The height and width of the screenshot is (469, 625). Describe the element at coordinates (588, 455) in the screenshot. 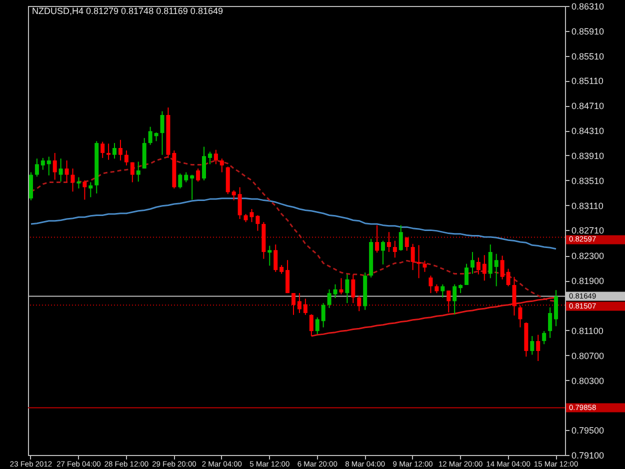

I see `y-tick-label: 0.79100` at that location.